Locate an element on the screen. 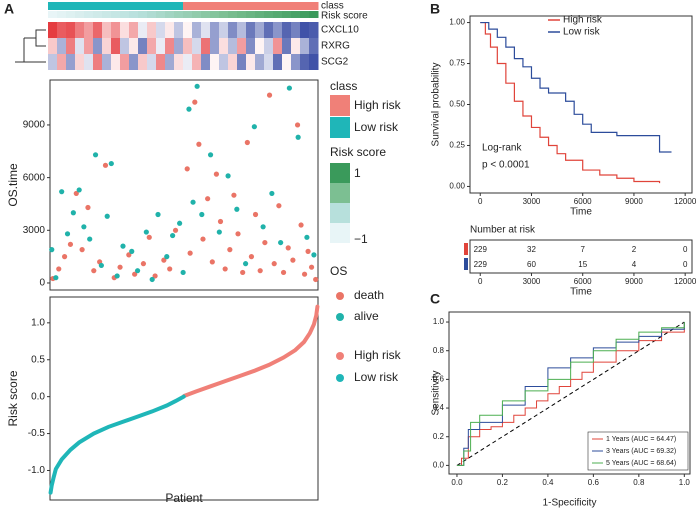 The width and height of the screenshot is (699, 511). annotation-label: class is located at coordinates (332, 6).